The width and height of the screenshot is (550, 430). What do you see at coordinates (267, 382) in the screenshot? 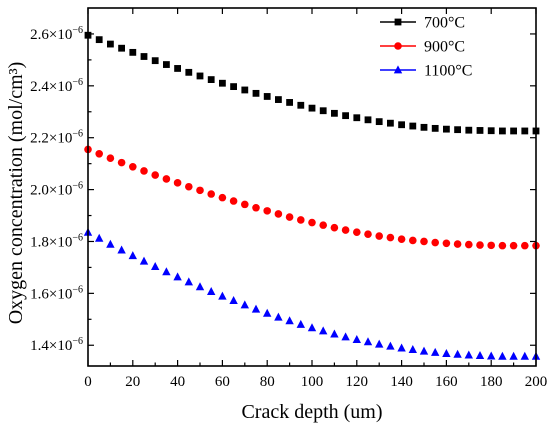
I see `x-tick-label: 80` at bounding box center [267, 382].